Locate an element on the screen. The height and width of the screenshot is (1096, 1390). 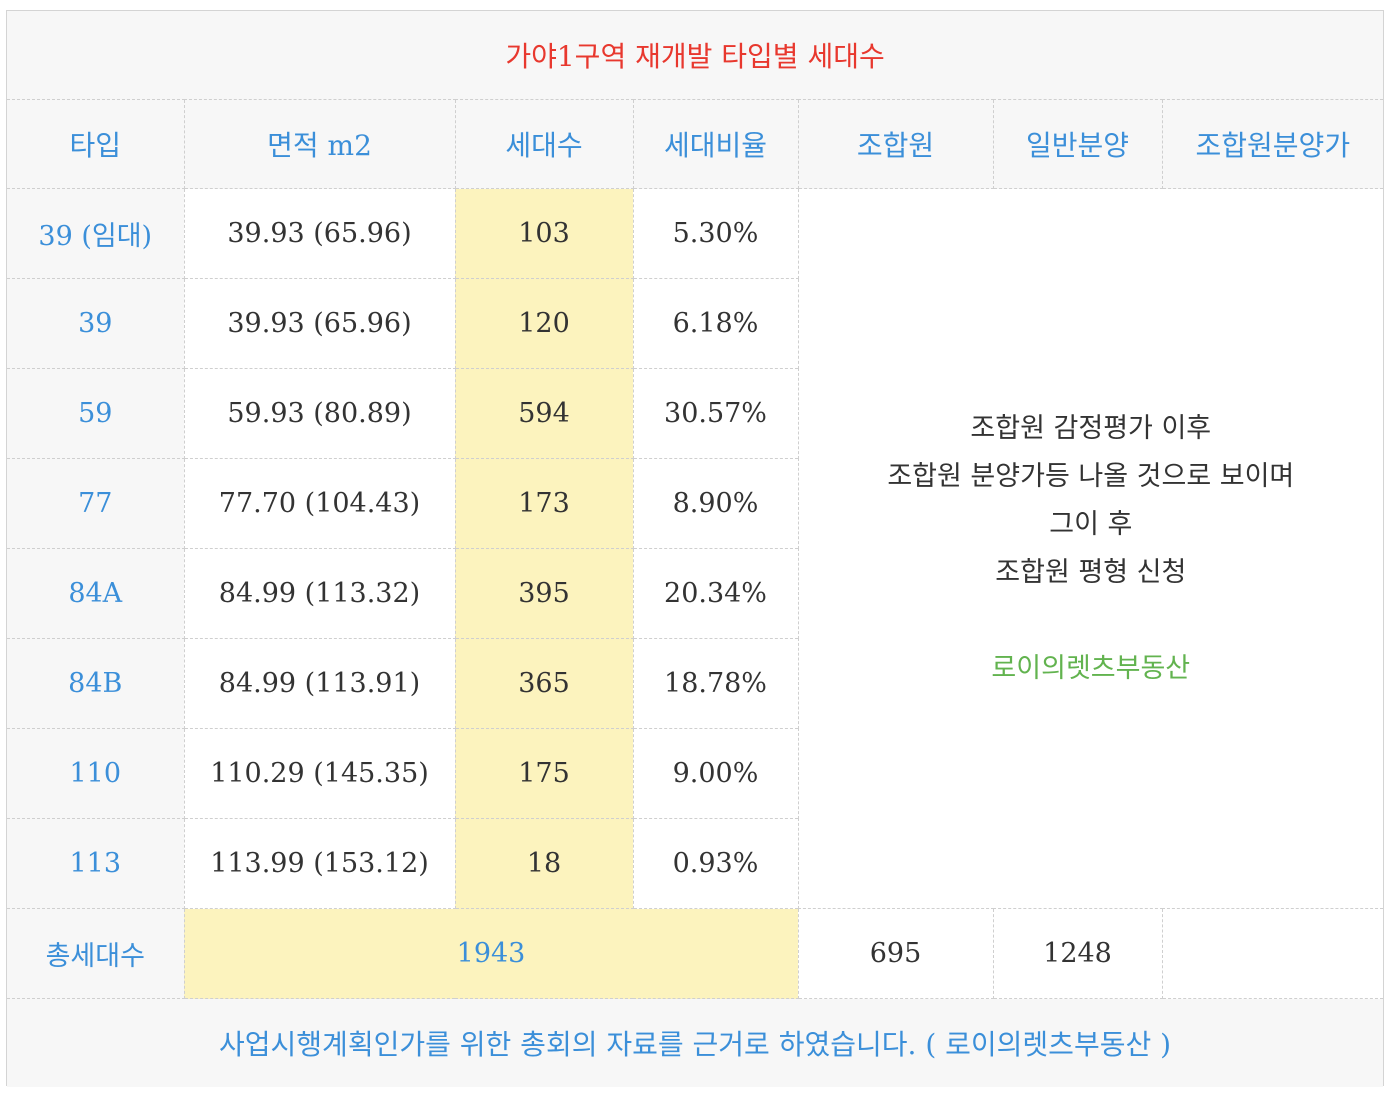
table-row: 113 113.99 (153.12) 18 0.93% is located at coordinates (695, 863).